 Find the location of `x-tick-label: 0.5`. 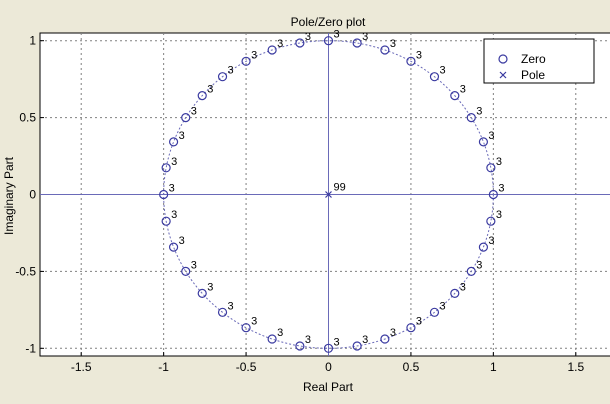

x-tick-label: 0.5 is located at coordinates (411, 367).